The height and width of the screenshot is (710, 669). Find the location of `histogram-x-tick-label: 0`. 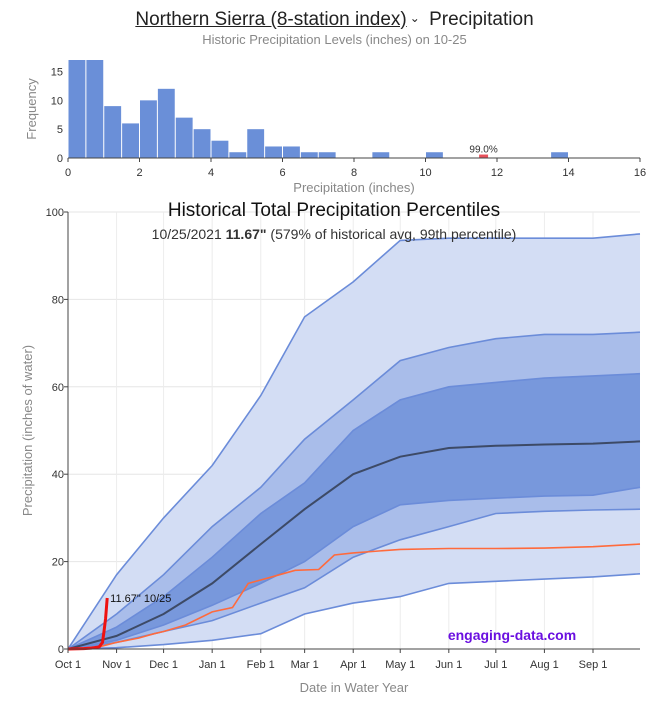

histogram-x-tick-label: 0 is located at coordinates (68, 173).